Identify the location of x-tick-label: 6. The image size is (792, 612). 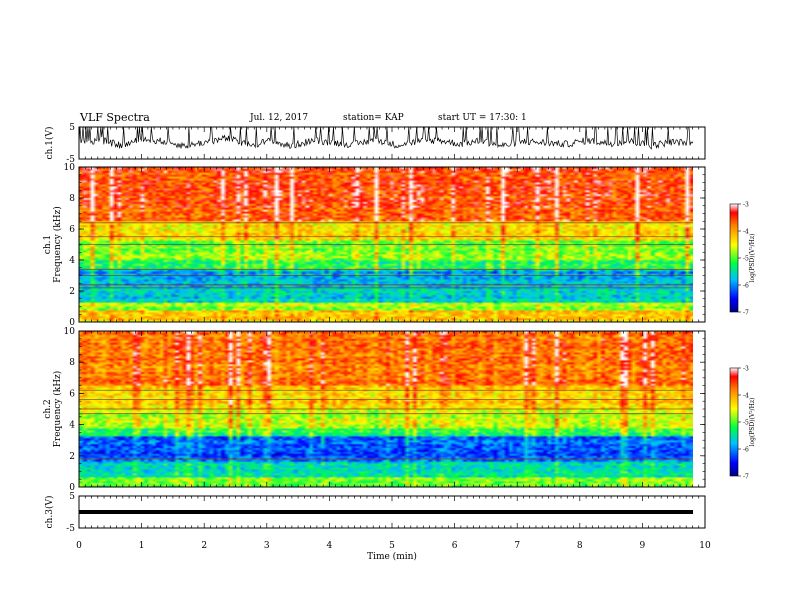
(455, 546).